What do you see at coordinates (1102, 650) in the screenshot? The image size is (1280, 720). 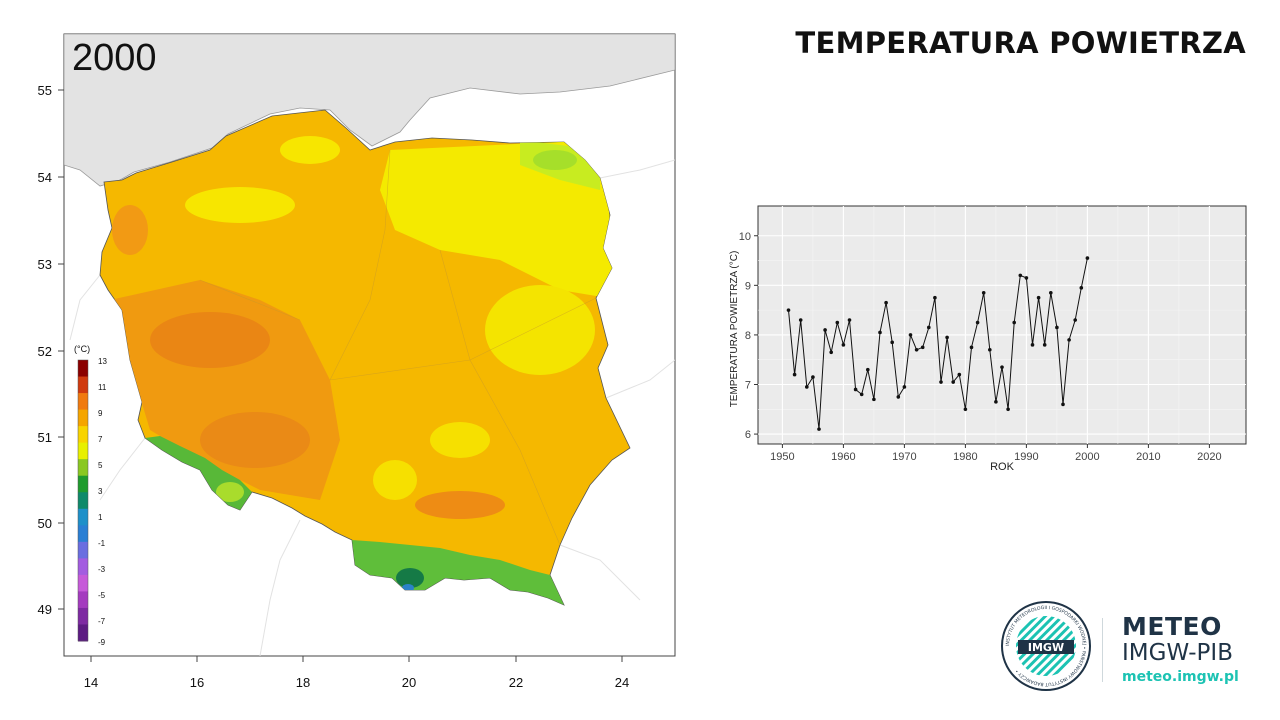 I see `logo-divider` at bounding box center [1102, 650].